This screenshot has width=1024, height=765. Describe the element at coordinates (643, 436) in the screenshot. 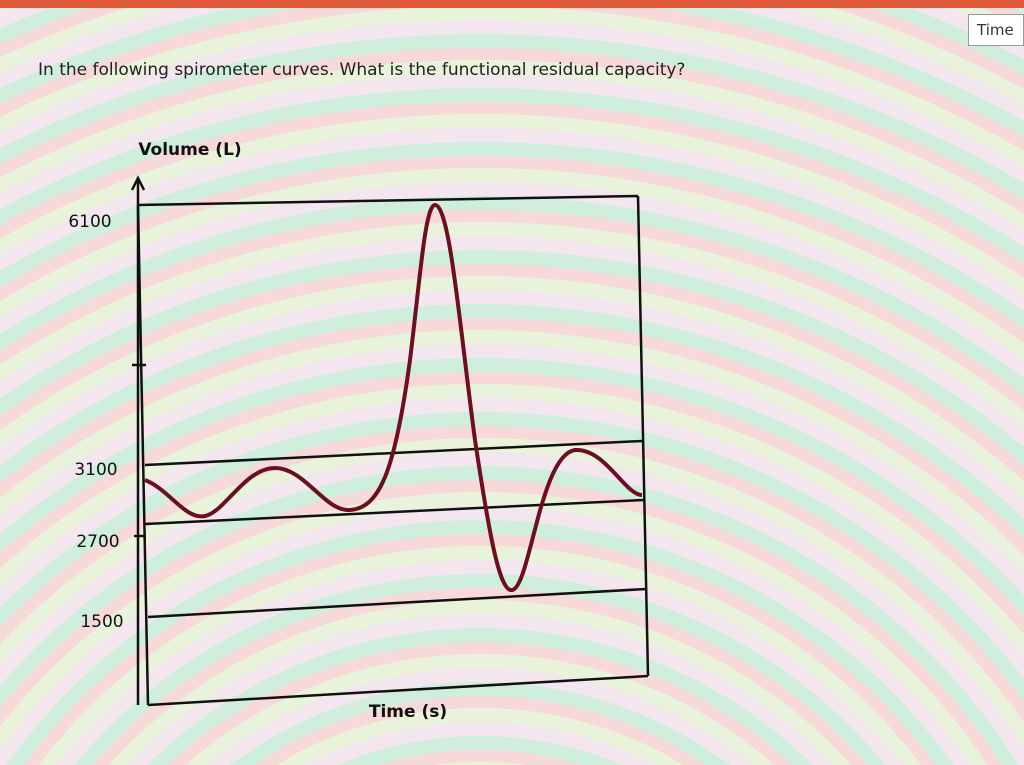

I see `frame-right` at that location.